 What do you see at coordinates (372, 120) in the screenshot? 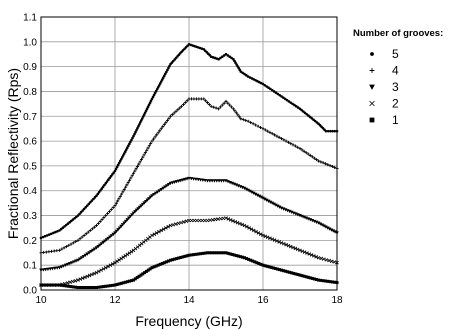
I see `legend-marker` at bounding box center [372, 120].